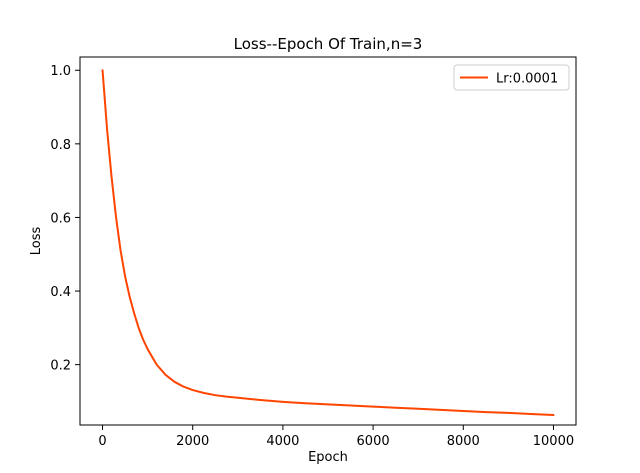 The height and width of the screenshot is (473, 640). I want to click on y-tick-label: 0.6, so click(60, 218).